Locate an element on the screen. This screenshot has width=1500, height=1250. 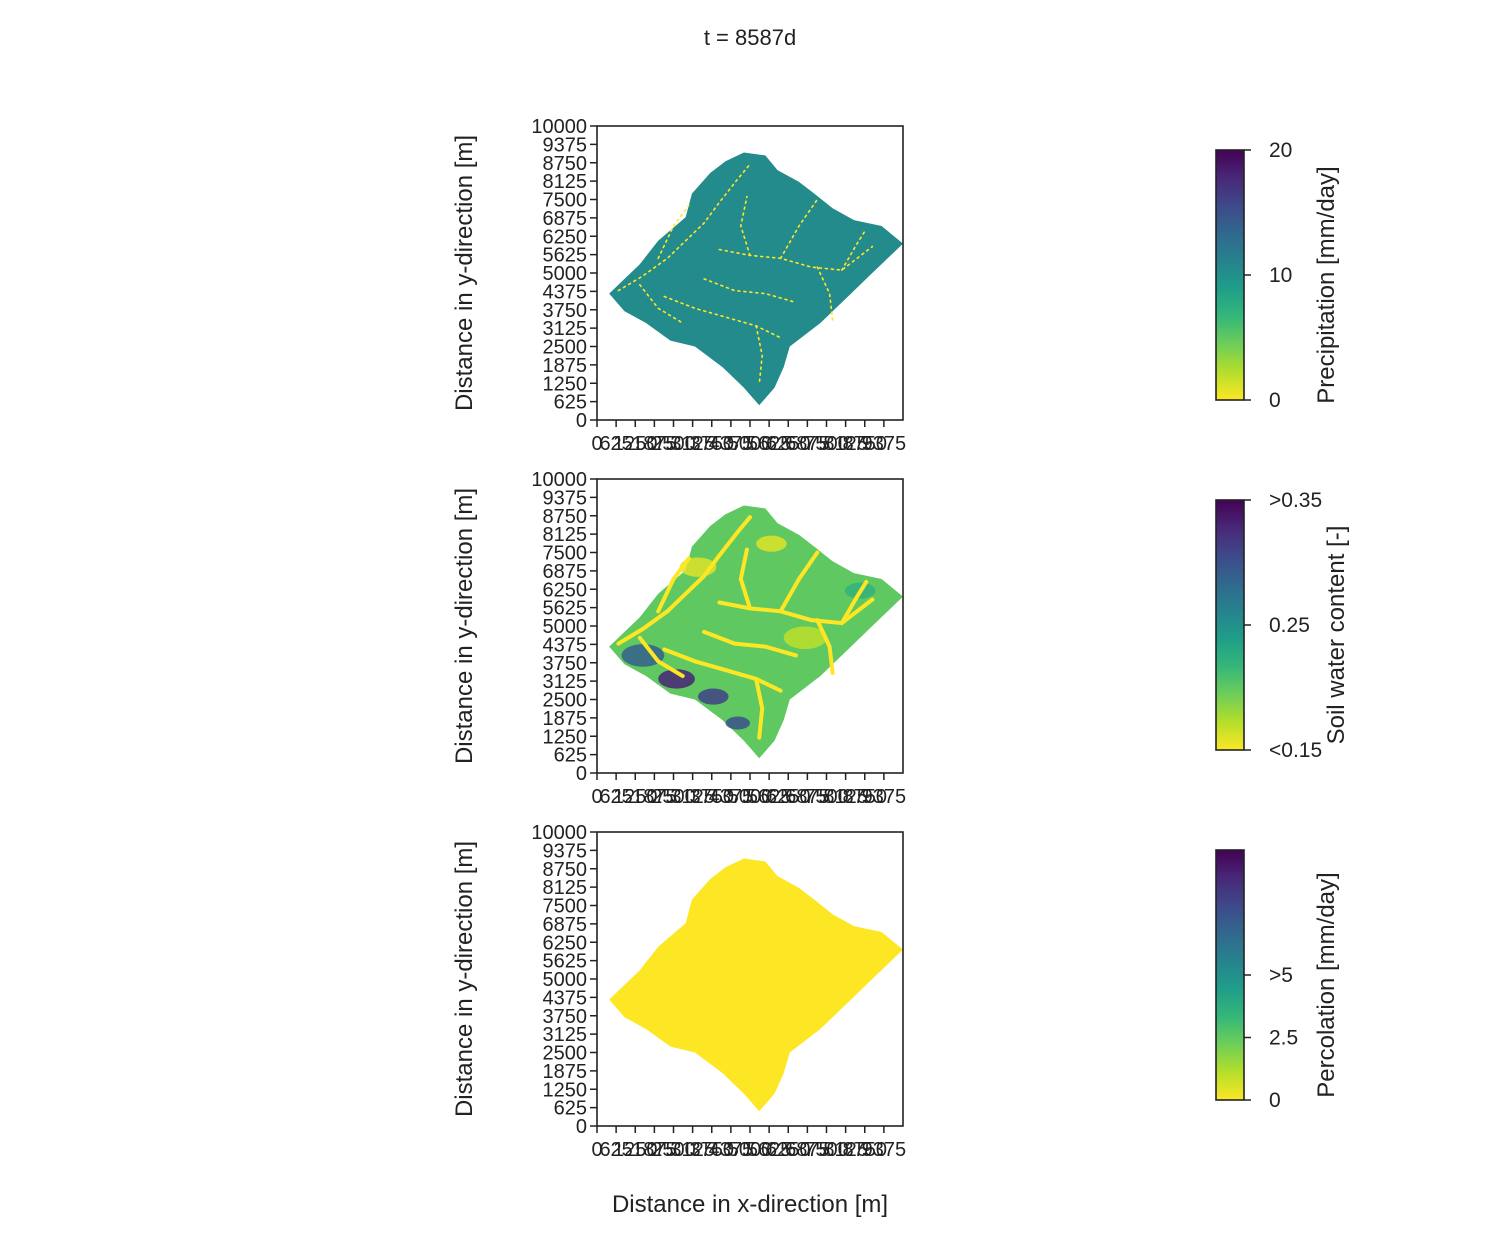
colorbar-tick-label: >0.35 is located at coordinates (1295, 500).